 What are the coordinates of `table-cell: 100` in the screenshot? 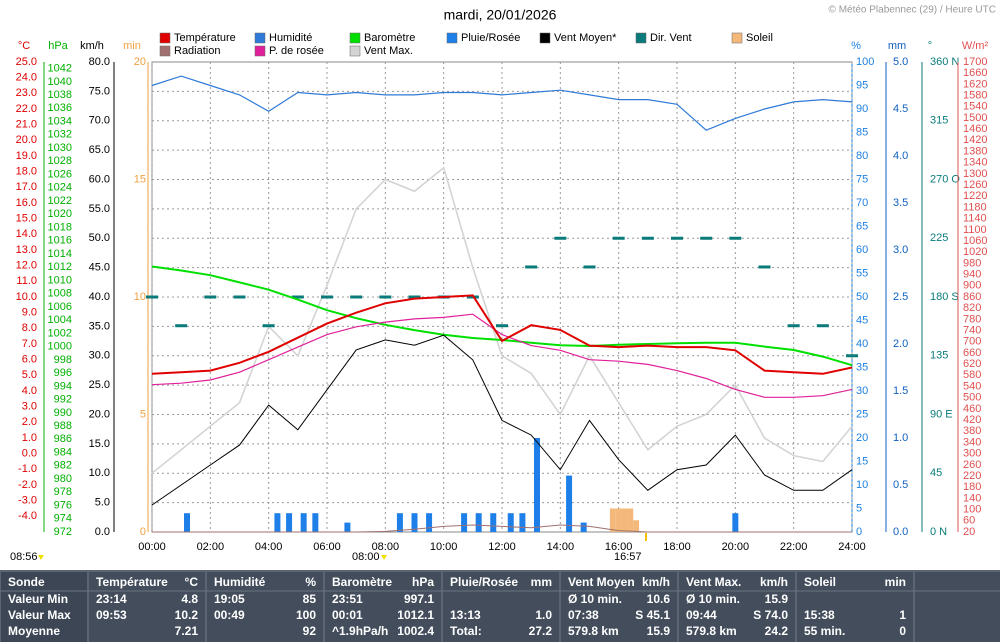 It's located at (306, 615).